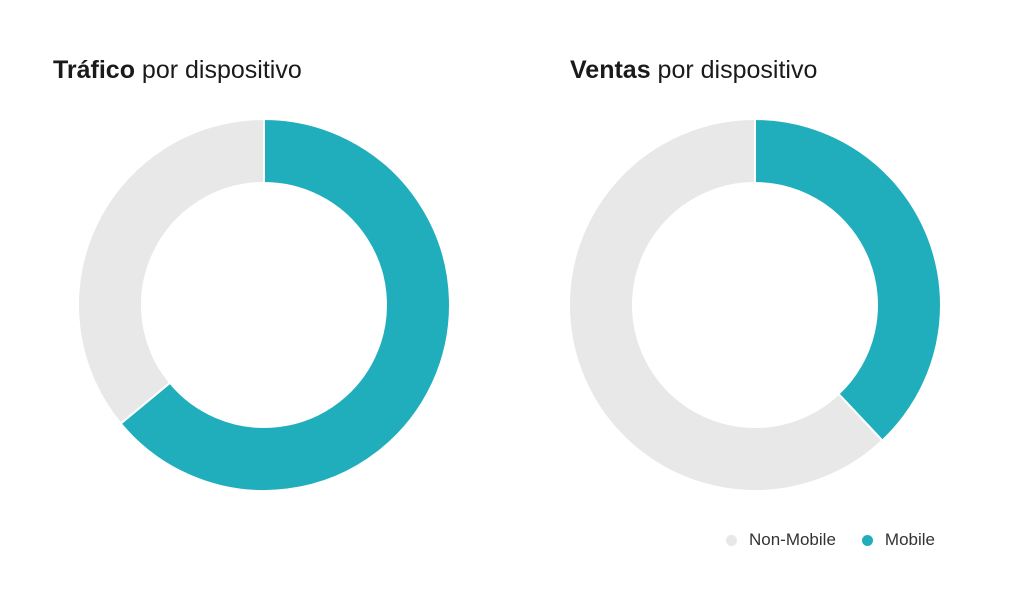 The image size is (1025, 615). What do you see at coordinates (909, 539) in the screenshot?
I see `legend-label-mobile: Mobile` at bounding box center [909, 539].